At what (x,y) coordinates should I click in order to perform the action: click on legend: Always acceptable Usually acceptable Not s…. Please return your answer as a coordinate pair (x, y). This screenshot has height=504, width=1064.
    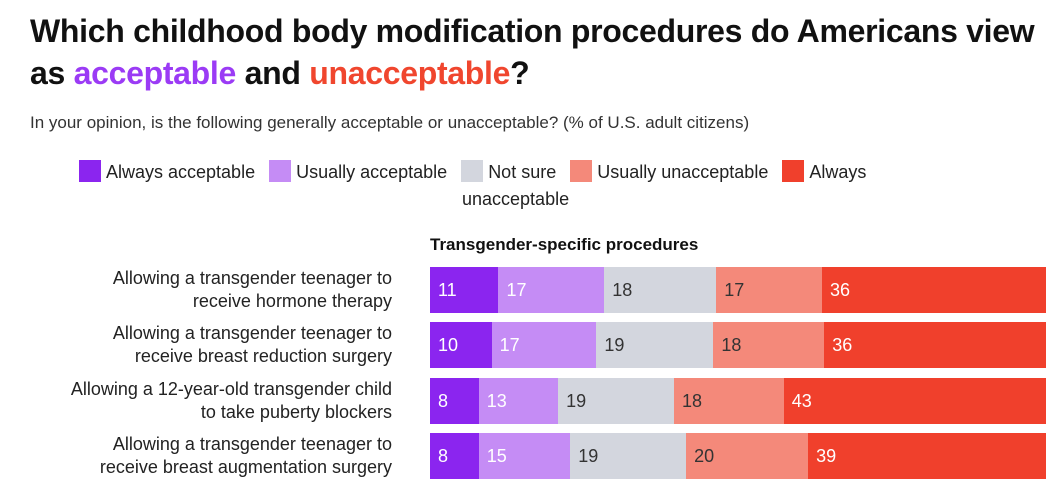
    Looking at the image, I should click on (559, 172).